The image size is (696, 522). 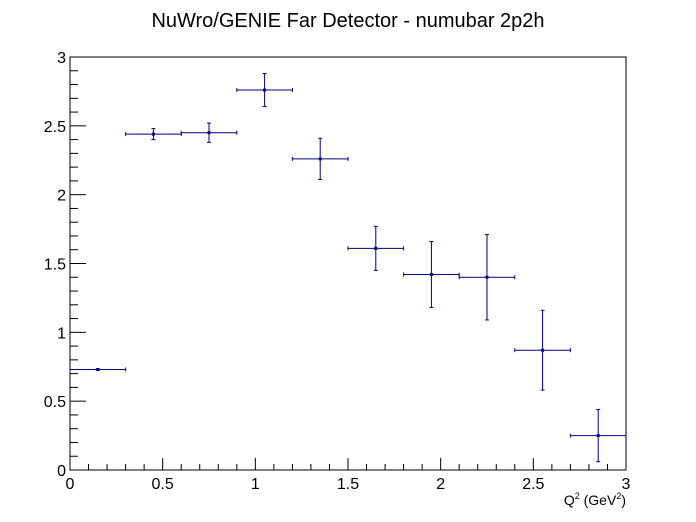 What do you see at coordinates (55, 127) in the screenshot?
I see `y-tick-label: 2.5` at bounding box center [55, 127].